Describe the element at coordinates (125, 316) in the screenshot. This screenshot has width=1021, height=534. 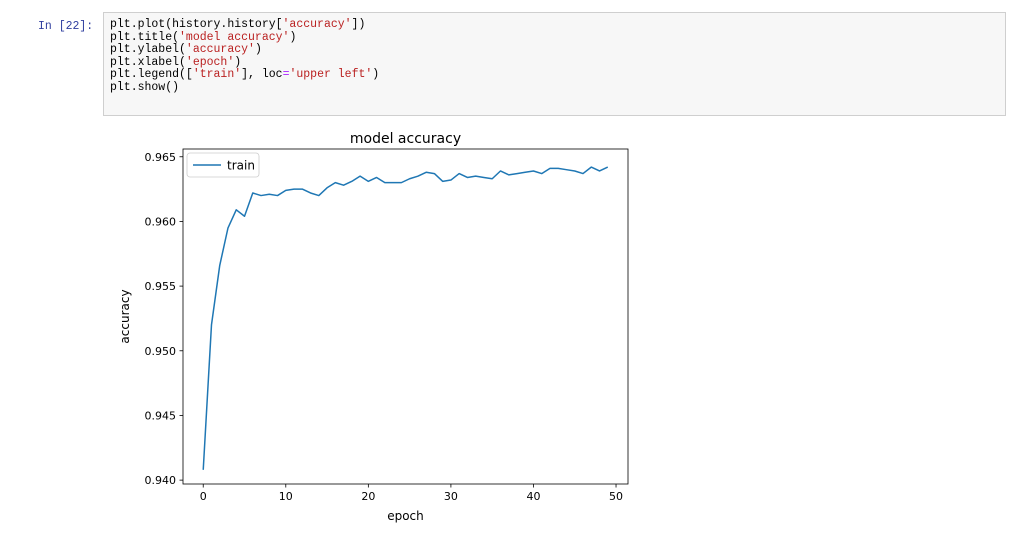
I see `y-axis-label: accuracy` at that location.